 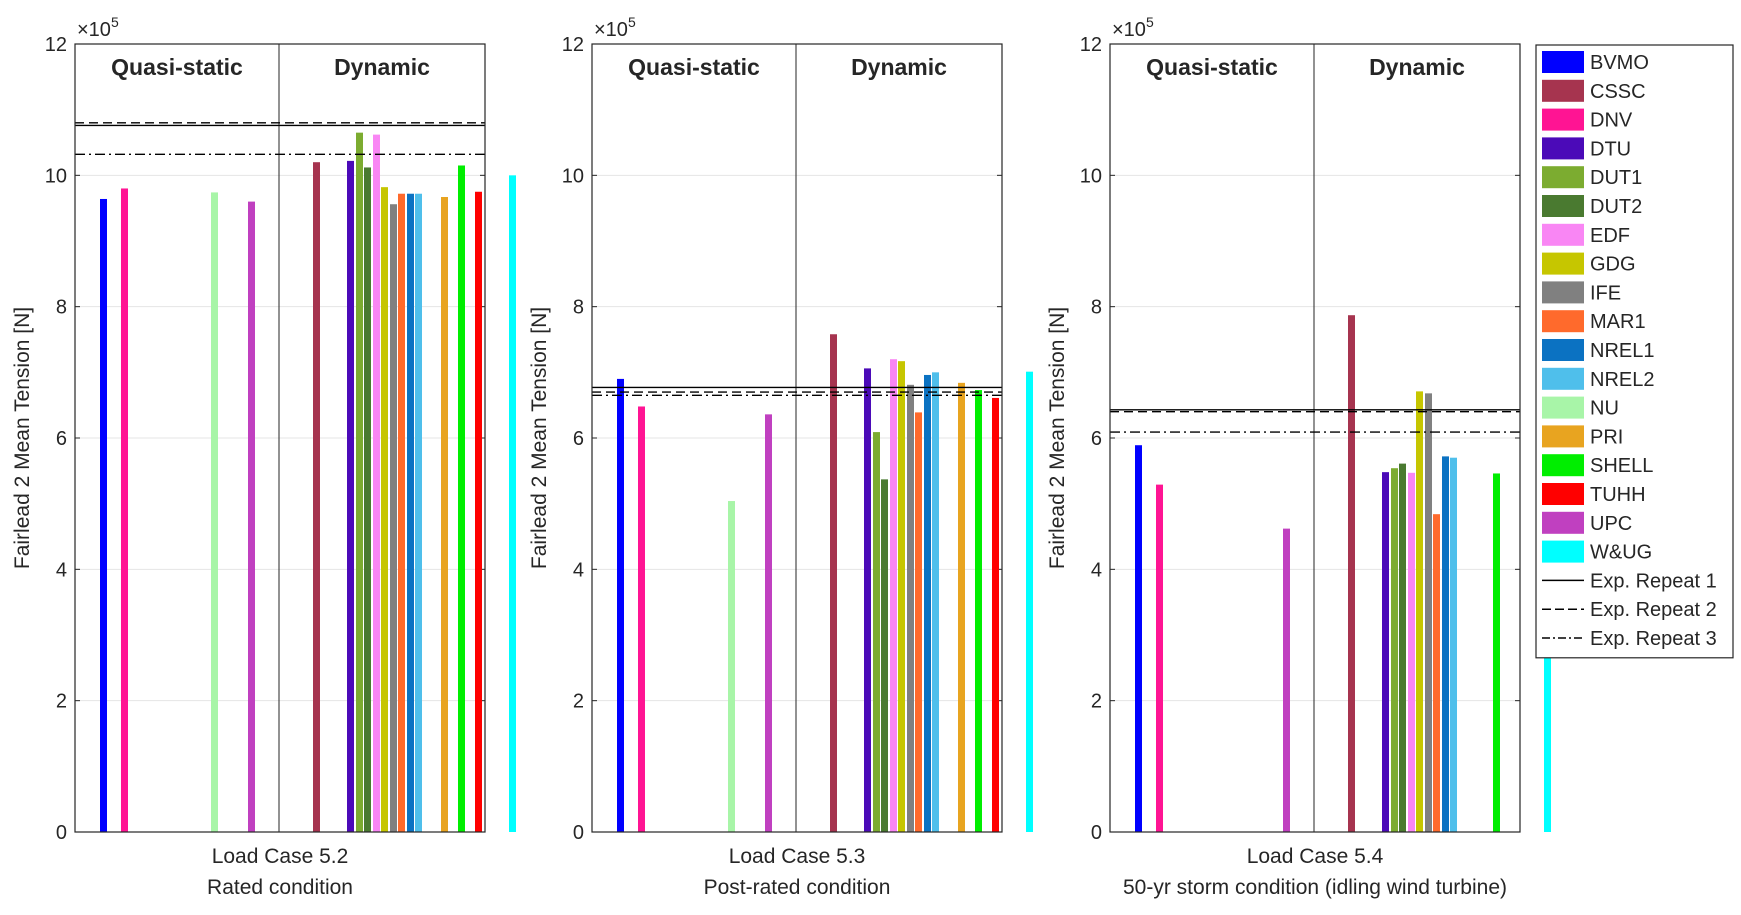 I want to click on legend-label: Exp. Repeat 1, so click(x=1653, y=581).